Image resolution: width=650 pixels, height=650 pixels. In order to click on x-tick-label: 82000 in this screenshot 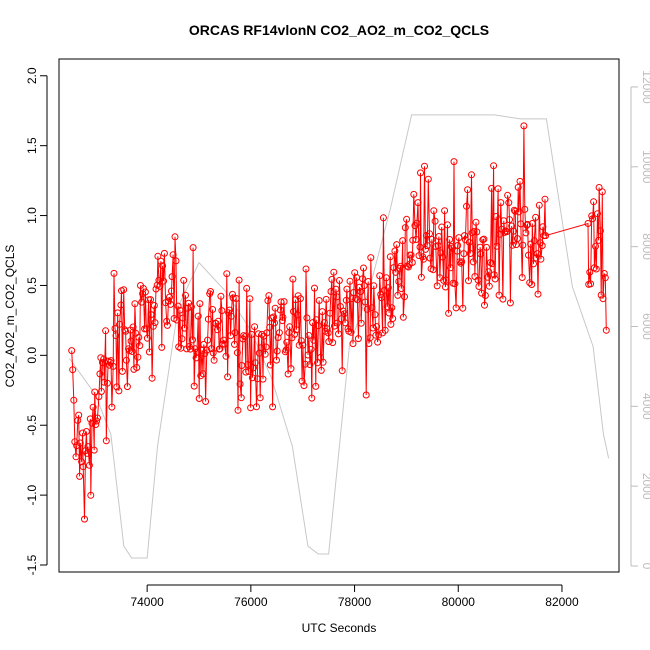, I will do `click(562, 602)`.